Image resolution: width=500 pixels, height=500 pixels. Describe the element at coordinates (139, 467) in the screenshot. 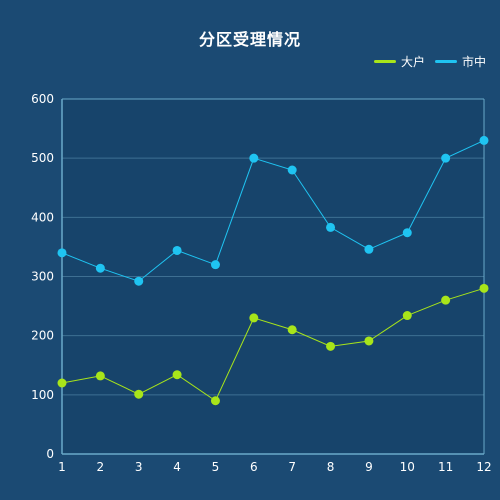

I see `x-tick-label-2: 3` at that location.